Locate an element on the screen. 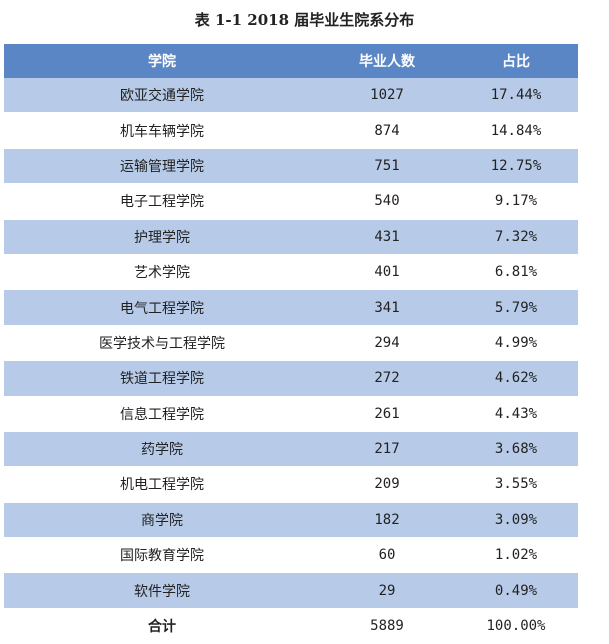 This screenshot has height=644, width=609. table-row: 国际教育学院 60 1.02% is located at coordinates (291, 555).